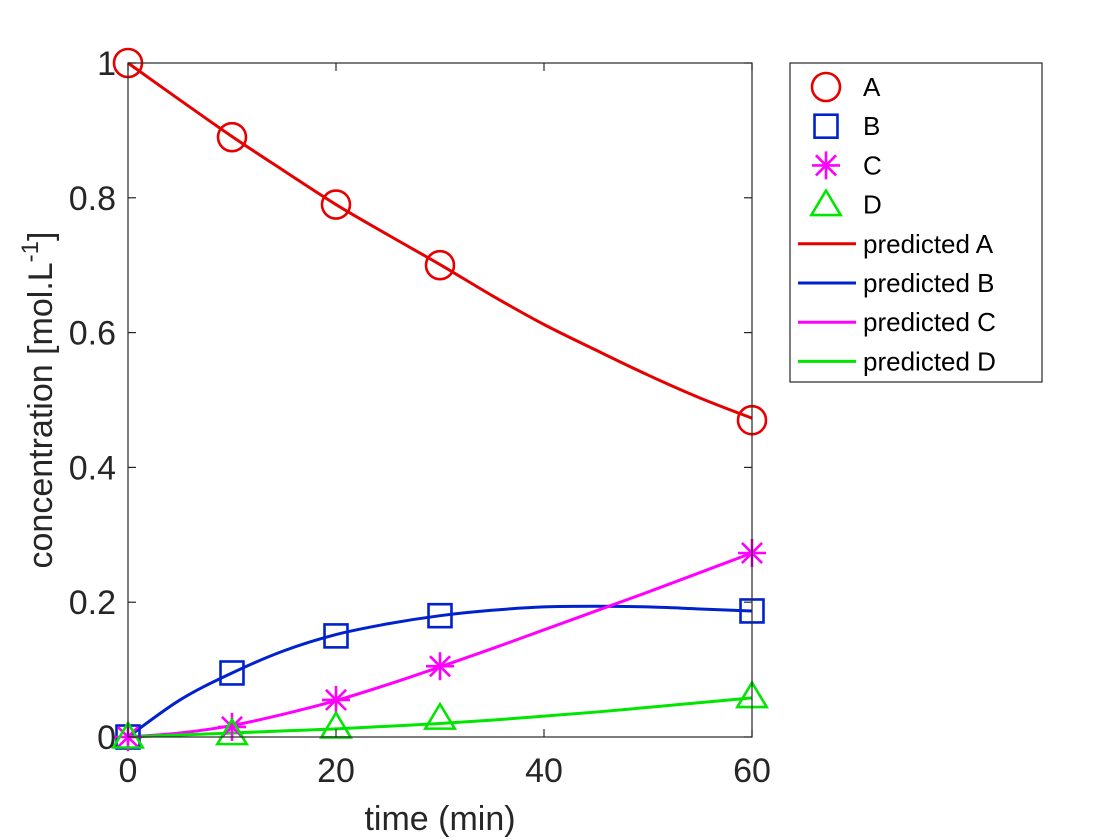  What do you see at coordinates (92, 199) in the screenshot?
I see `y-tick-label: 0.8` at bounding box center [92, 199].